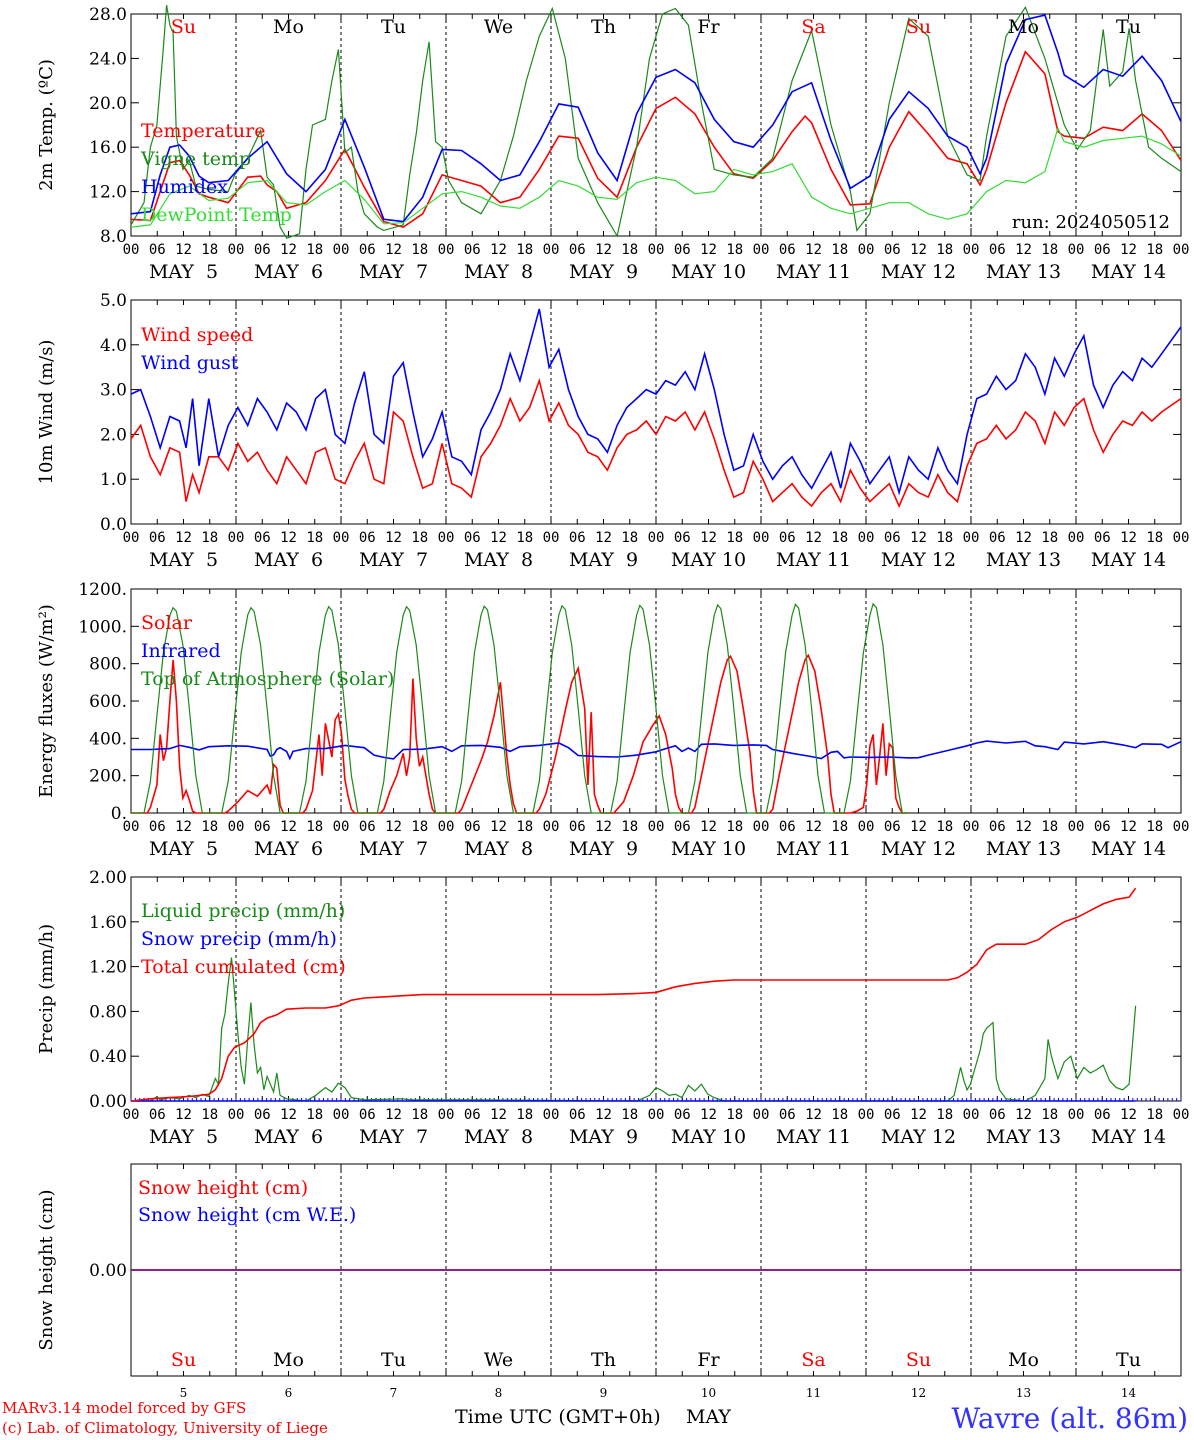 This screenshot has height=1440, width=1194. What do you see at coordinates (918, 1360) in the screenshot?
I see `weekday-label: Su` at bounding box center [918, 1360].